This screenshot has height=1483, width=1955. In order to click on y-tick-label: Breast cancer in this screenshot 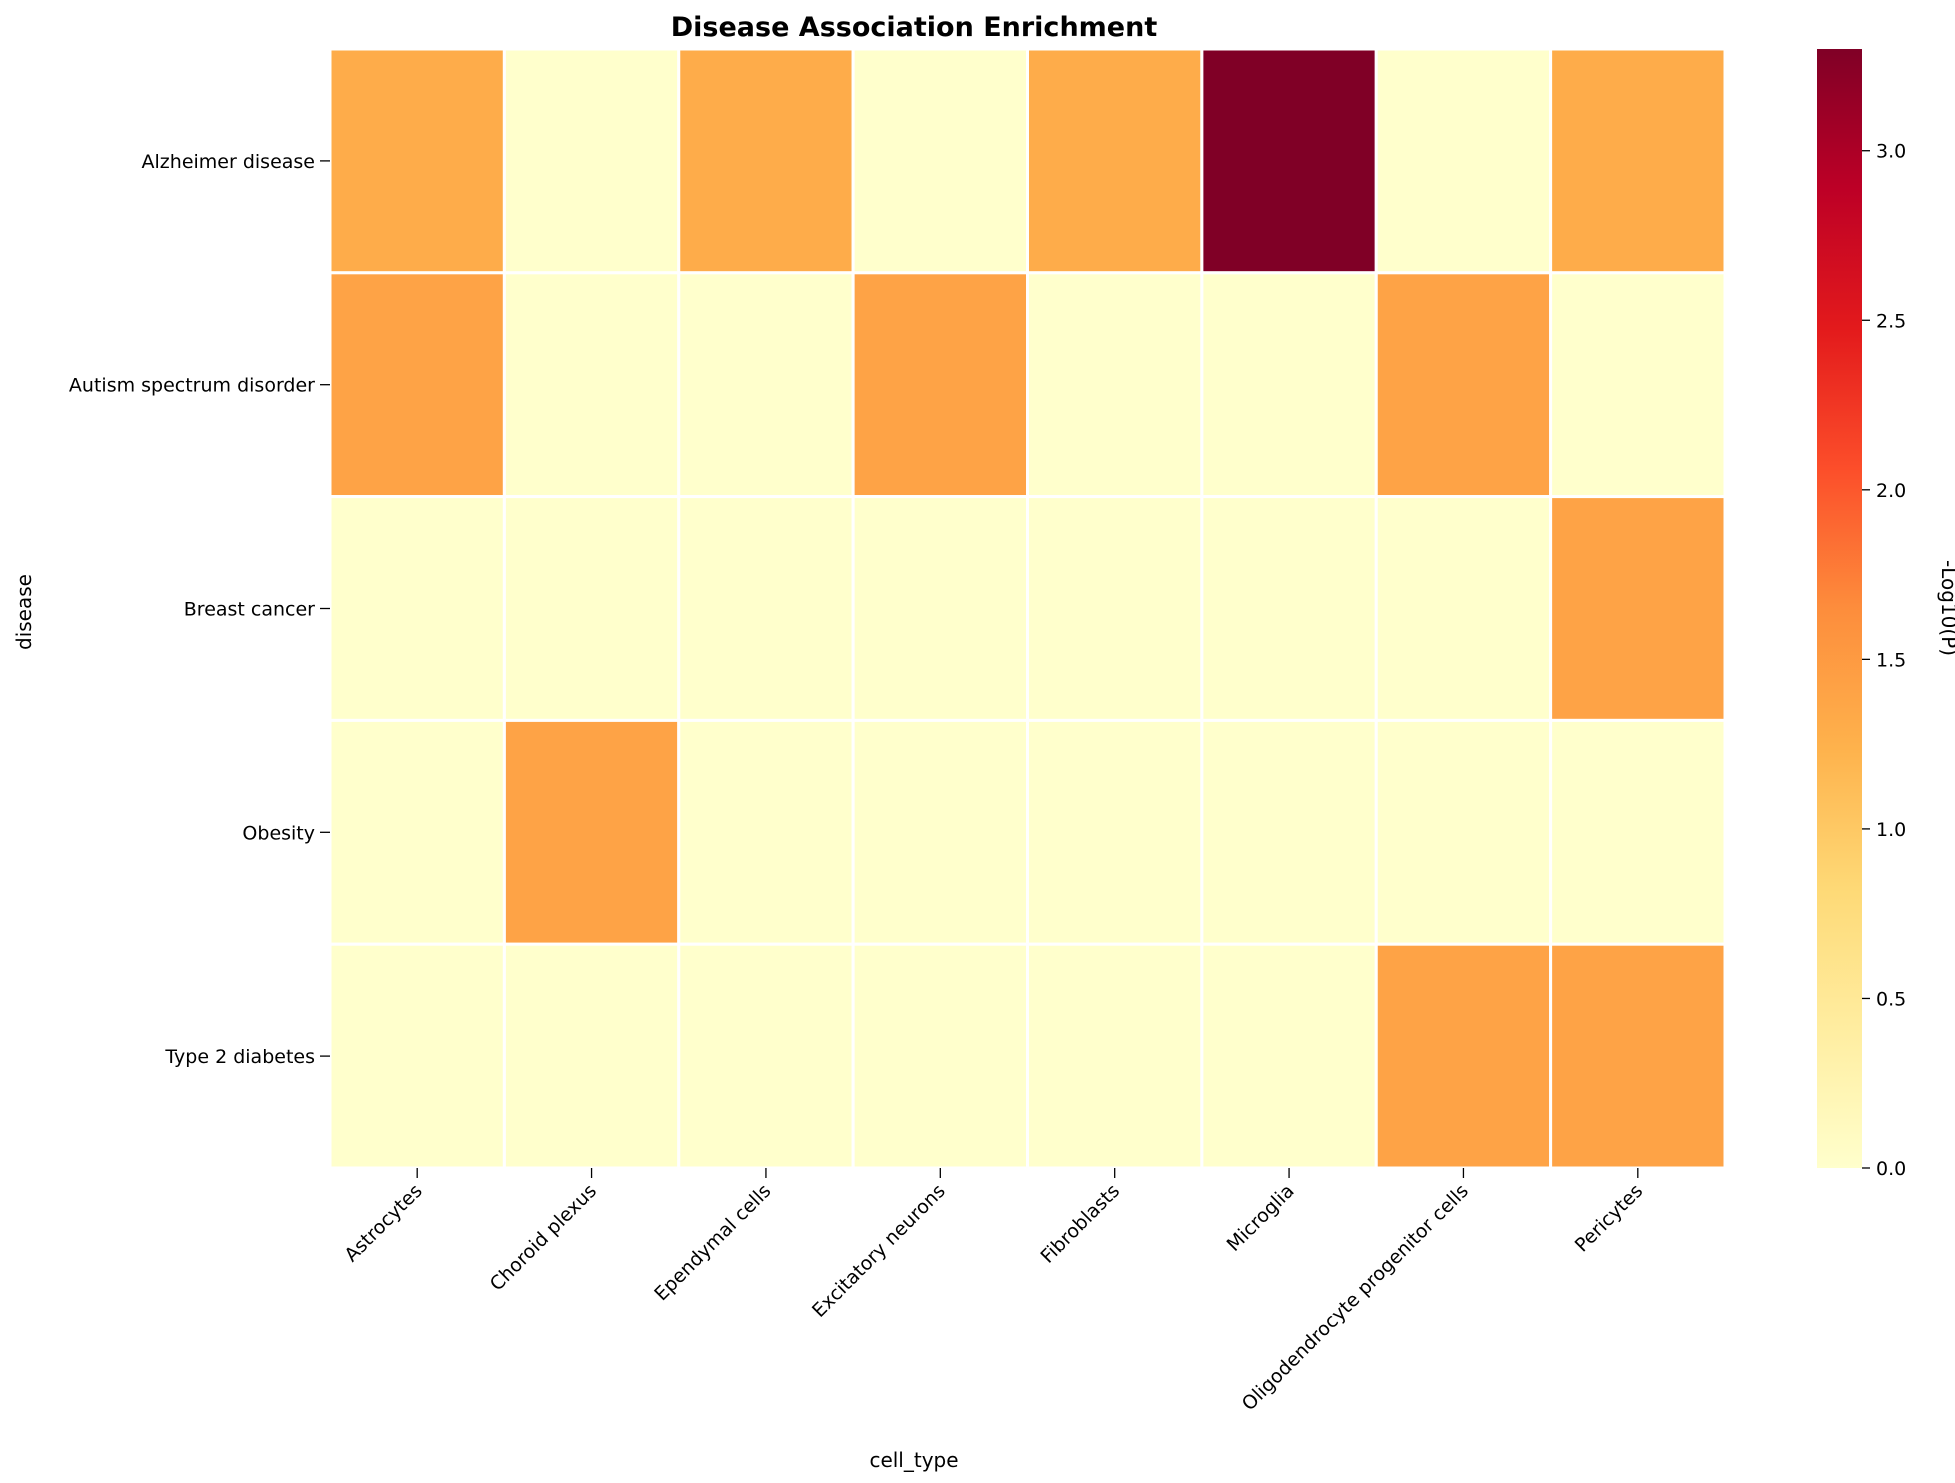, I will do `click(249, 610)`.